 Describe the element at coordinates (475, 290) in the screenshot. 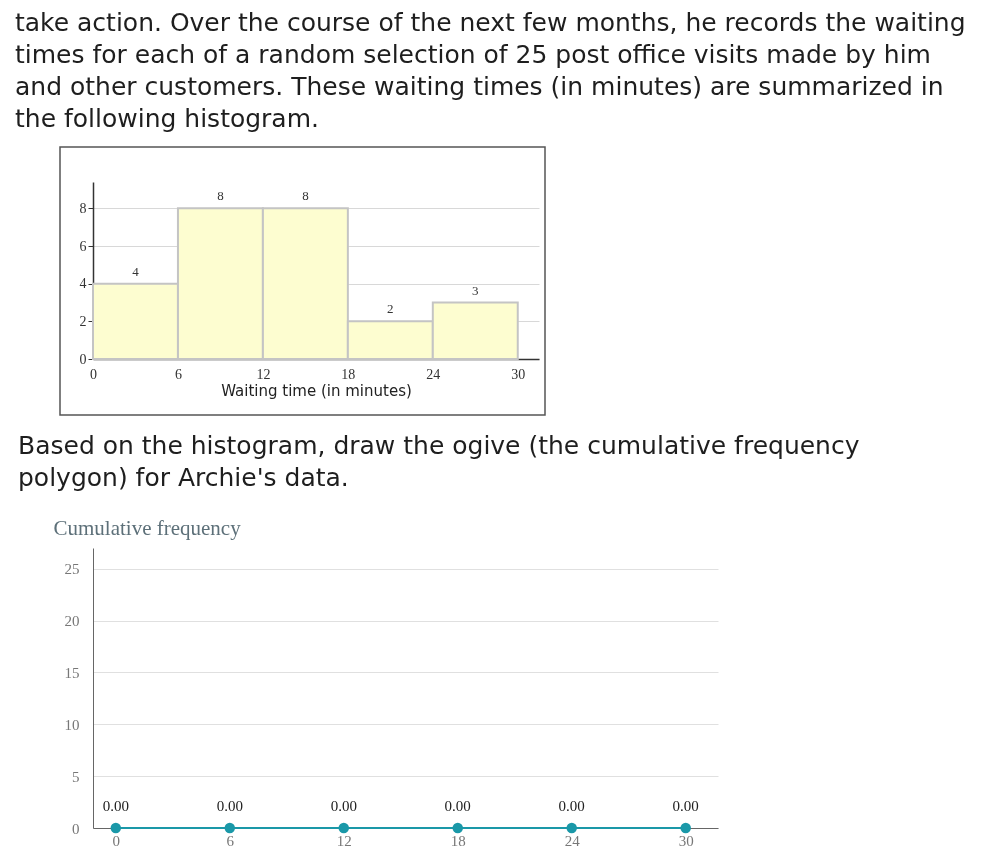

I see `data-label: 3` at that location.